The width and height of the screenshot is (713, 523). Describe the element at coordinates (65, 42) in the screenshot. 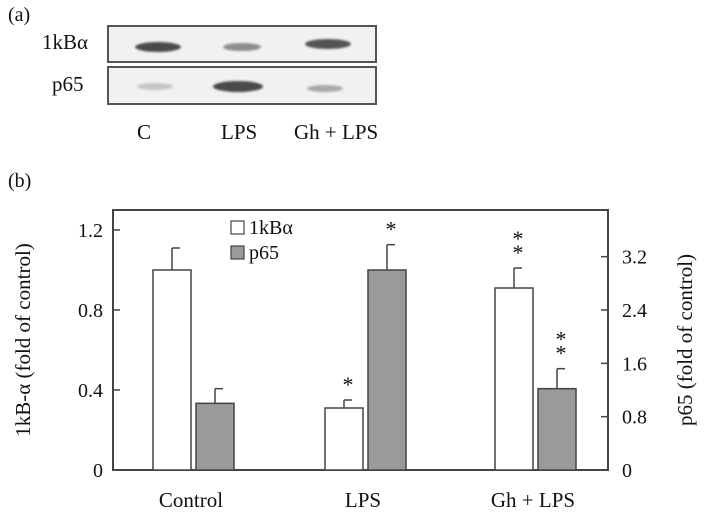

I see `blot-row-label-1kba: 1kBα` at that location.